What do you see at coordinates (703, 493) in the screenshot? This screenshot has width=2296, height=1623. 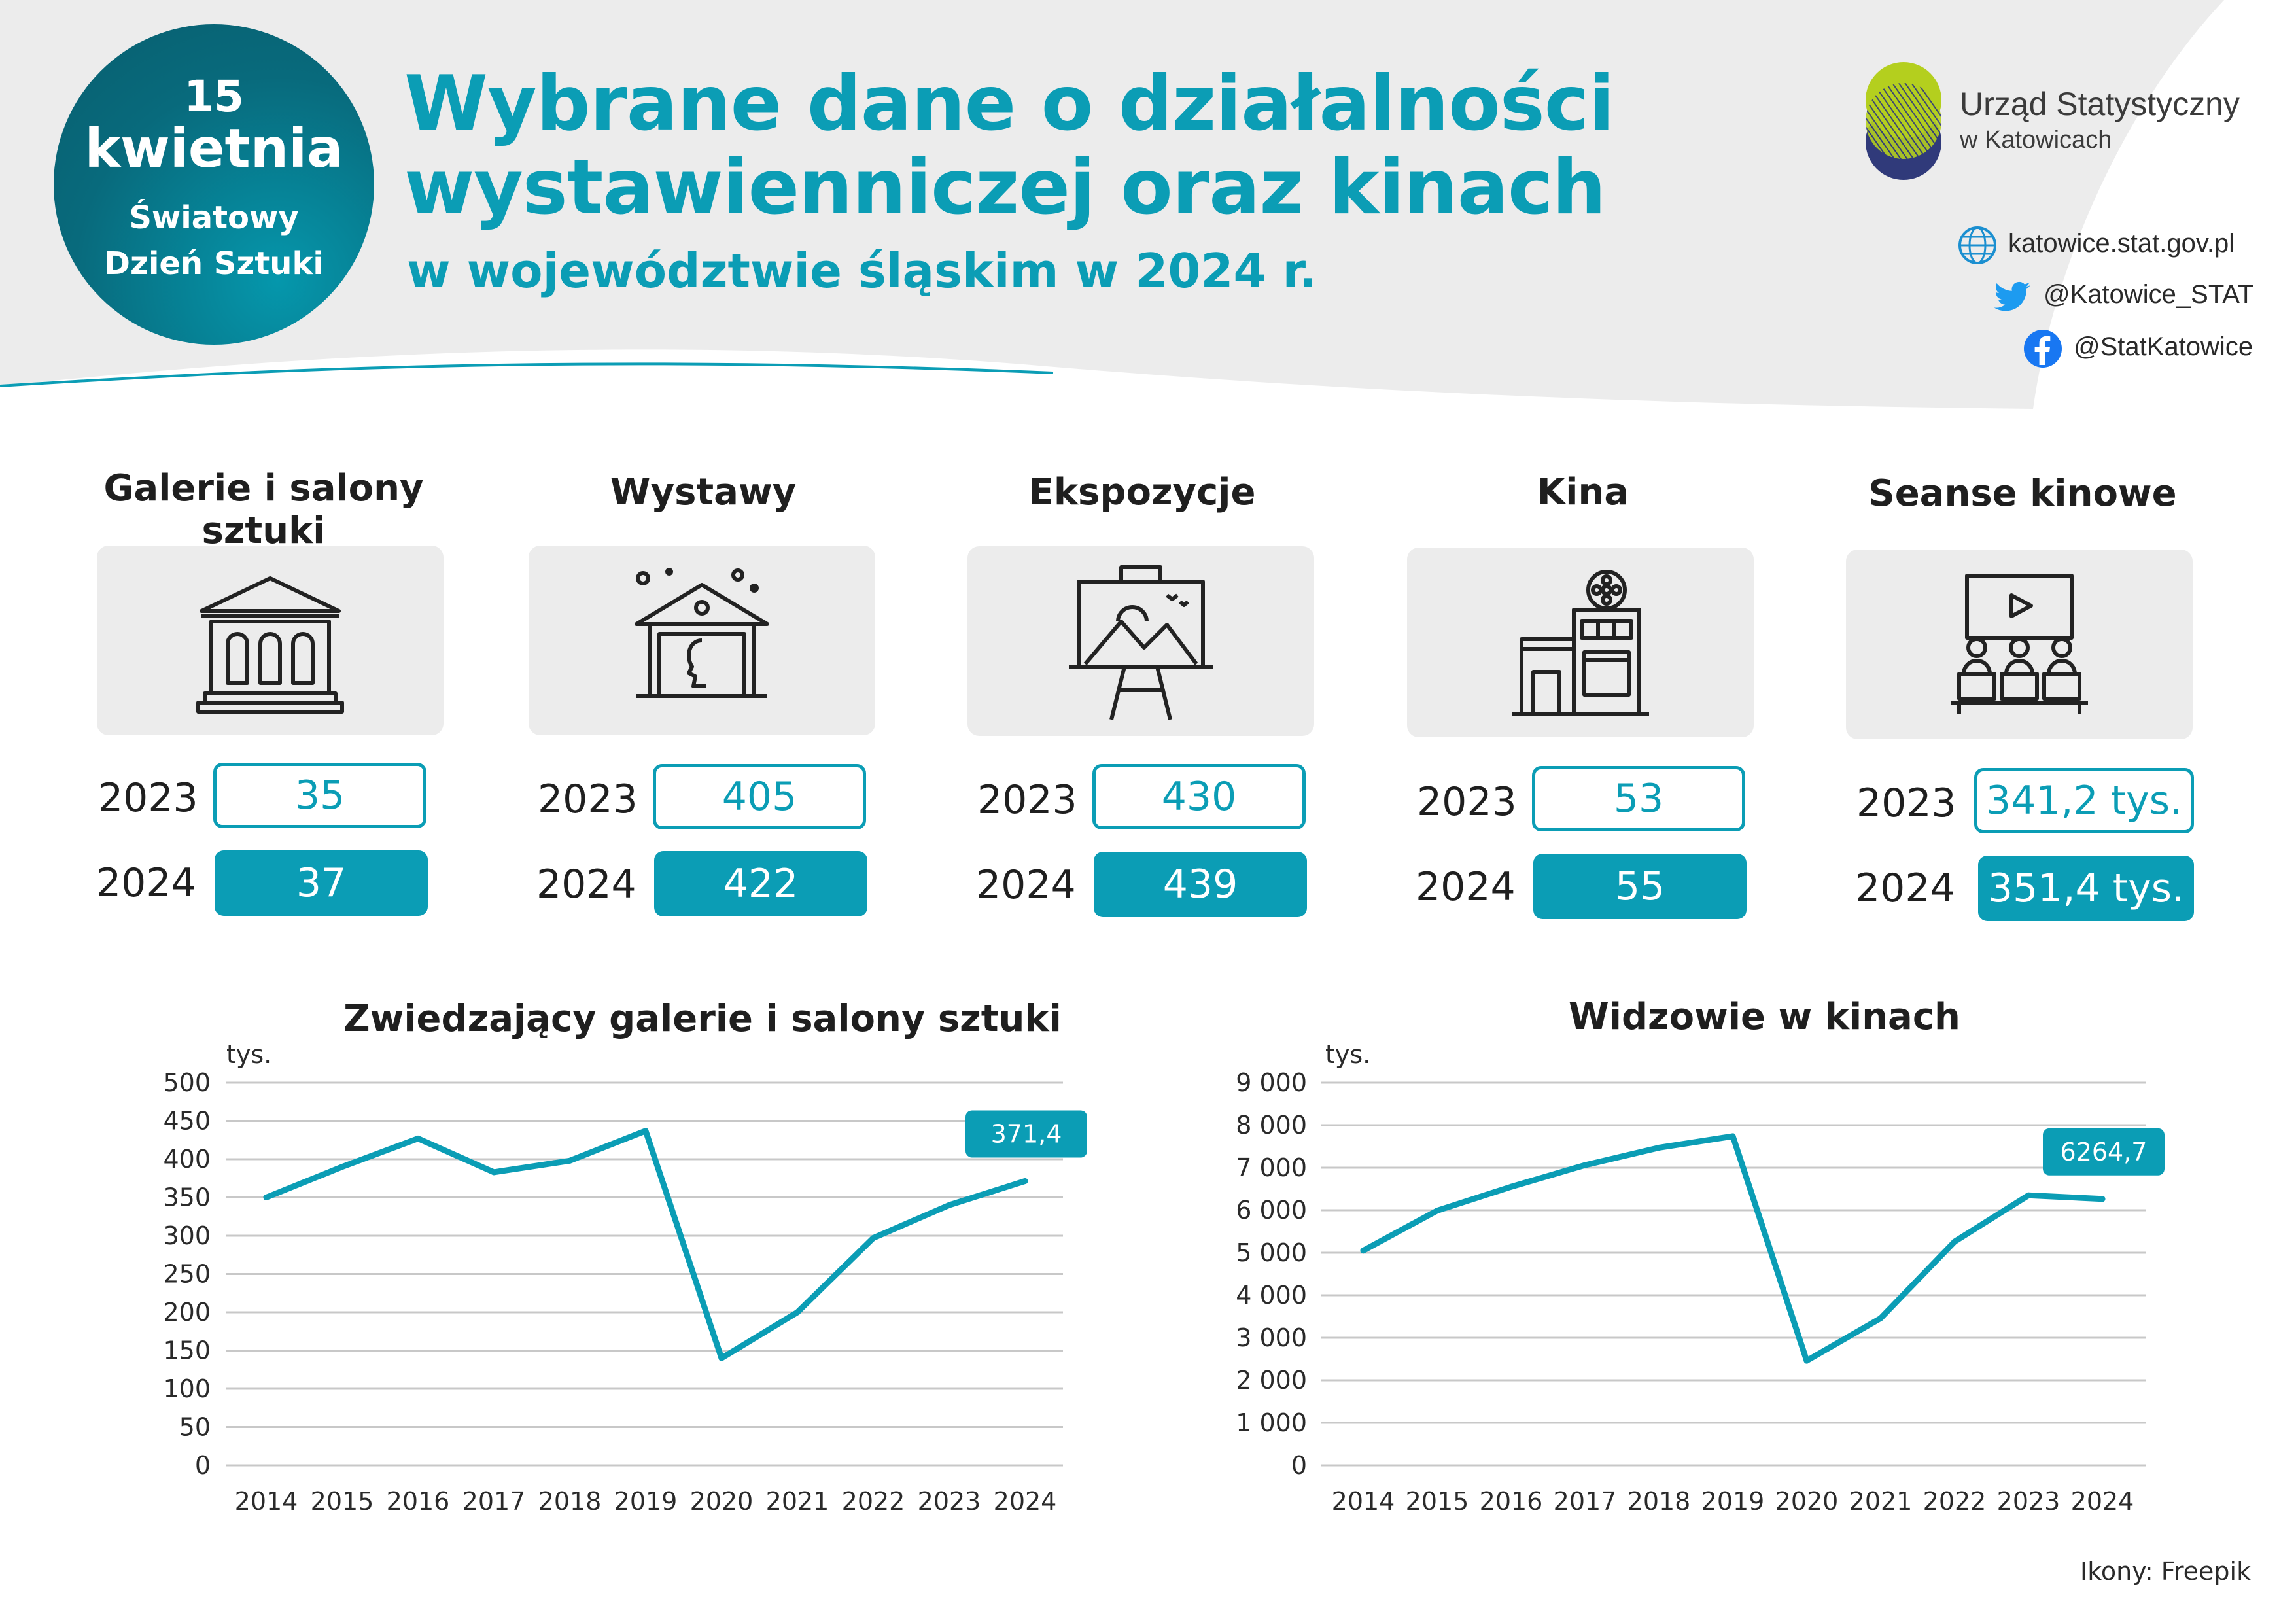 I see `stat-title: Wystawy` at bounding box center [703, 493].